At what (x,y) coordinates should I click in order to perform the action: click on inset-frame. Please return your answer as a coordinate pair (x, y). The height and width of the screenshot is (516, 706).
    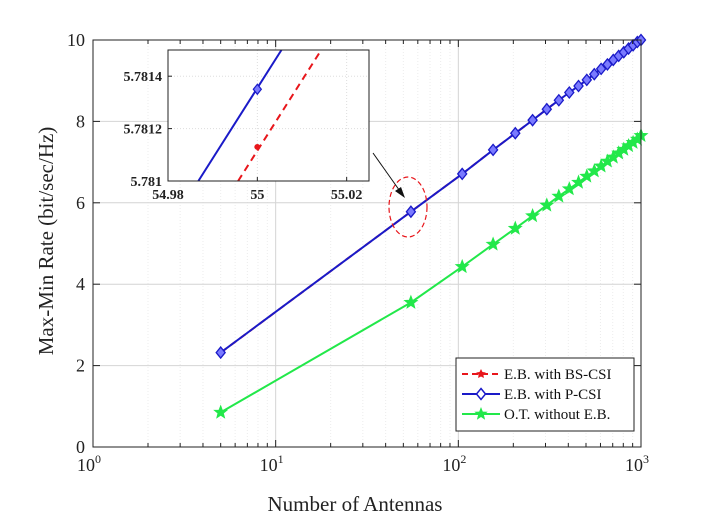
    Looking at the image, I should click on (268, 115).